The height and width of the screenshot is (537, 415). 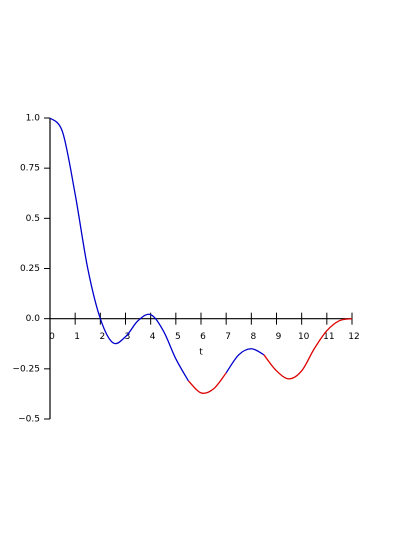 What do you see at coordinates (102, 337) in the screenshot?
I see `x-tick-label: 2` at bounding box center [102, 337].